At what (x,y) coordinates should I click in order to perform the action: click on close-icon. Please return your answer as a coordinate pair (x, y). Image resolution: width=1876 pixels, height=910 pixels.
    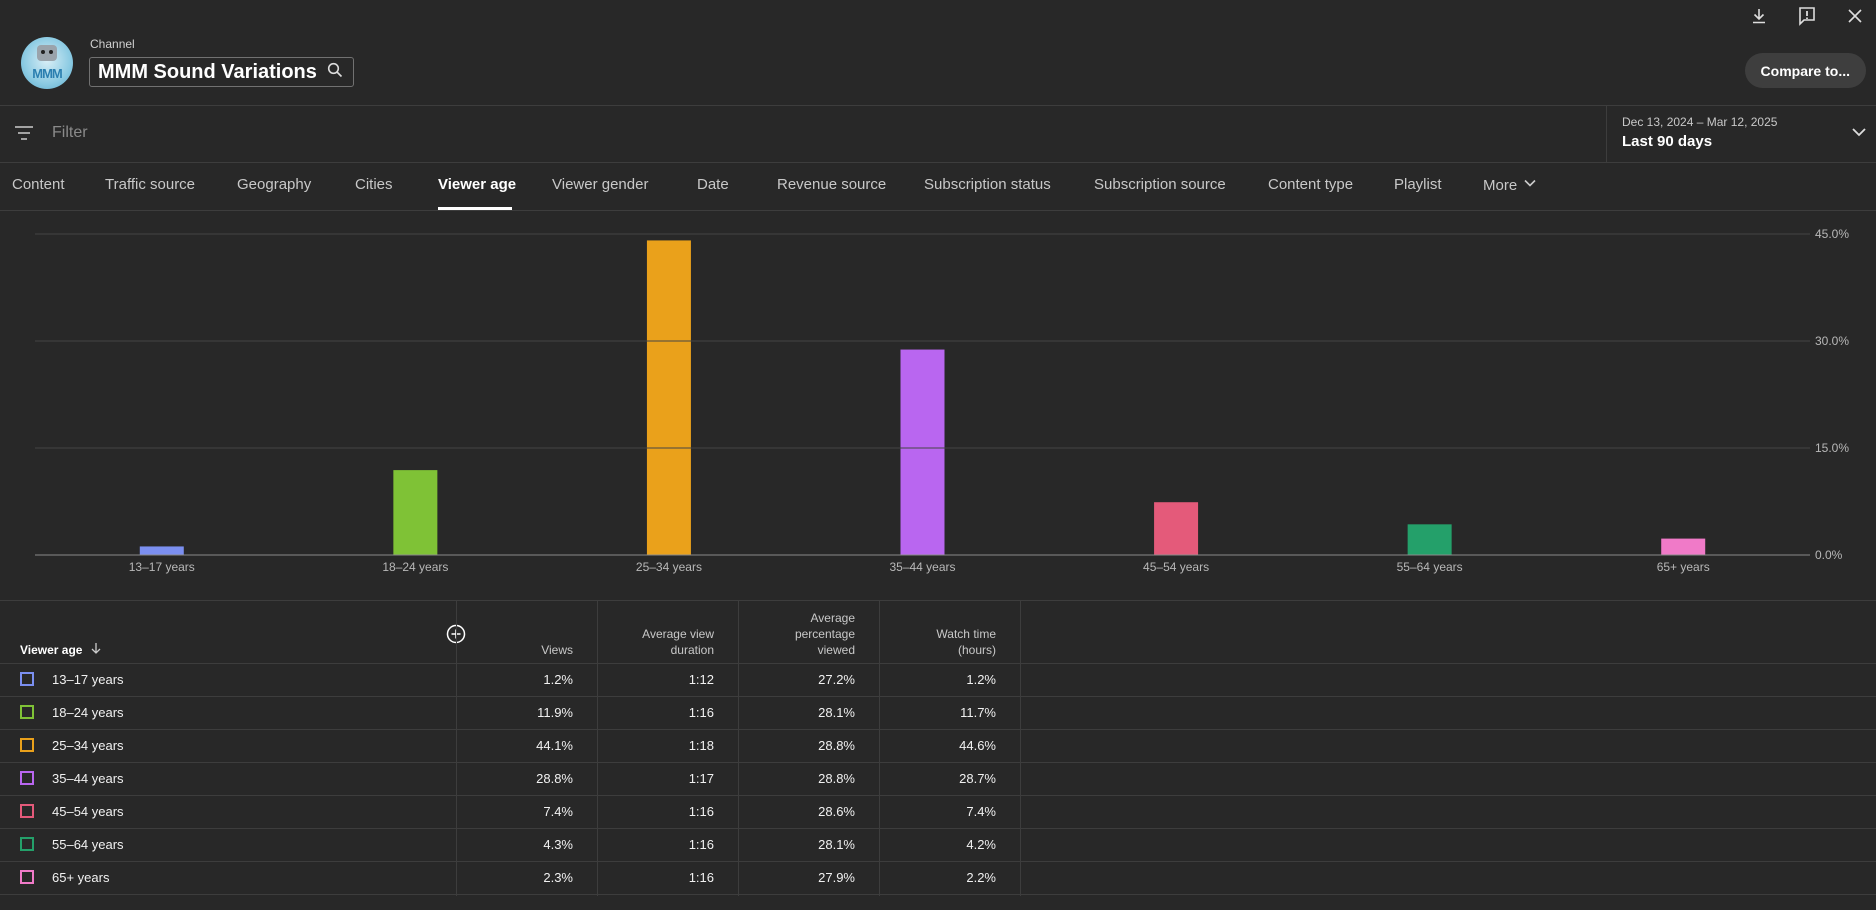
    Looking at the image, I should click on (1855, 16).